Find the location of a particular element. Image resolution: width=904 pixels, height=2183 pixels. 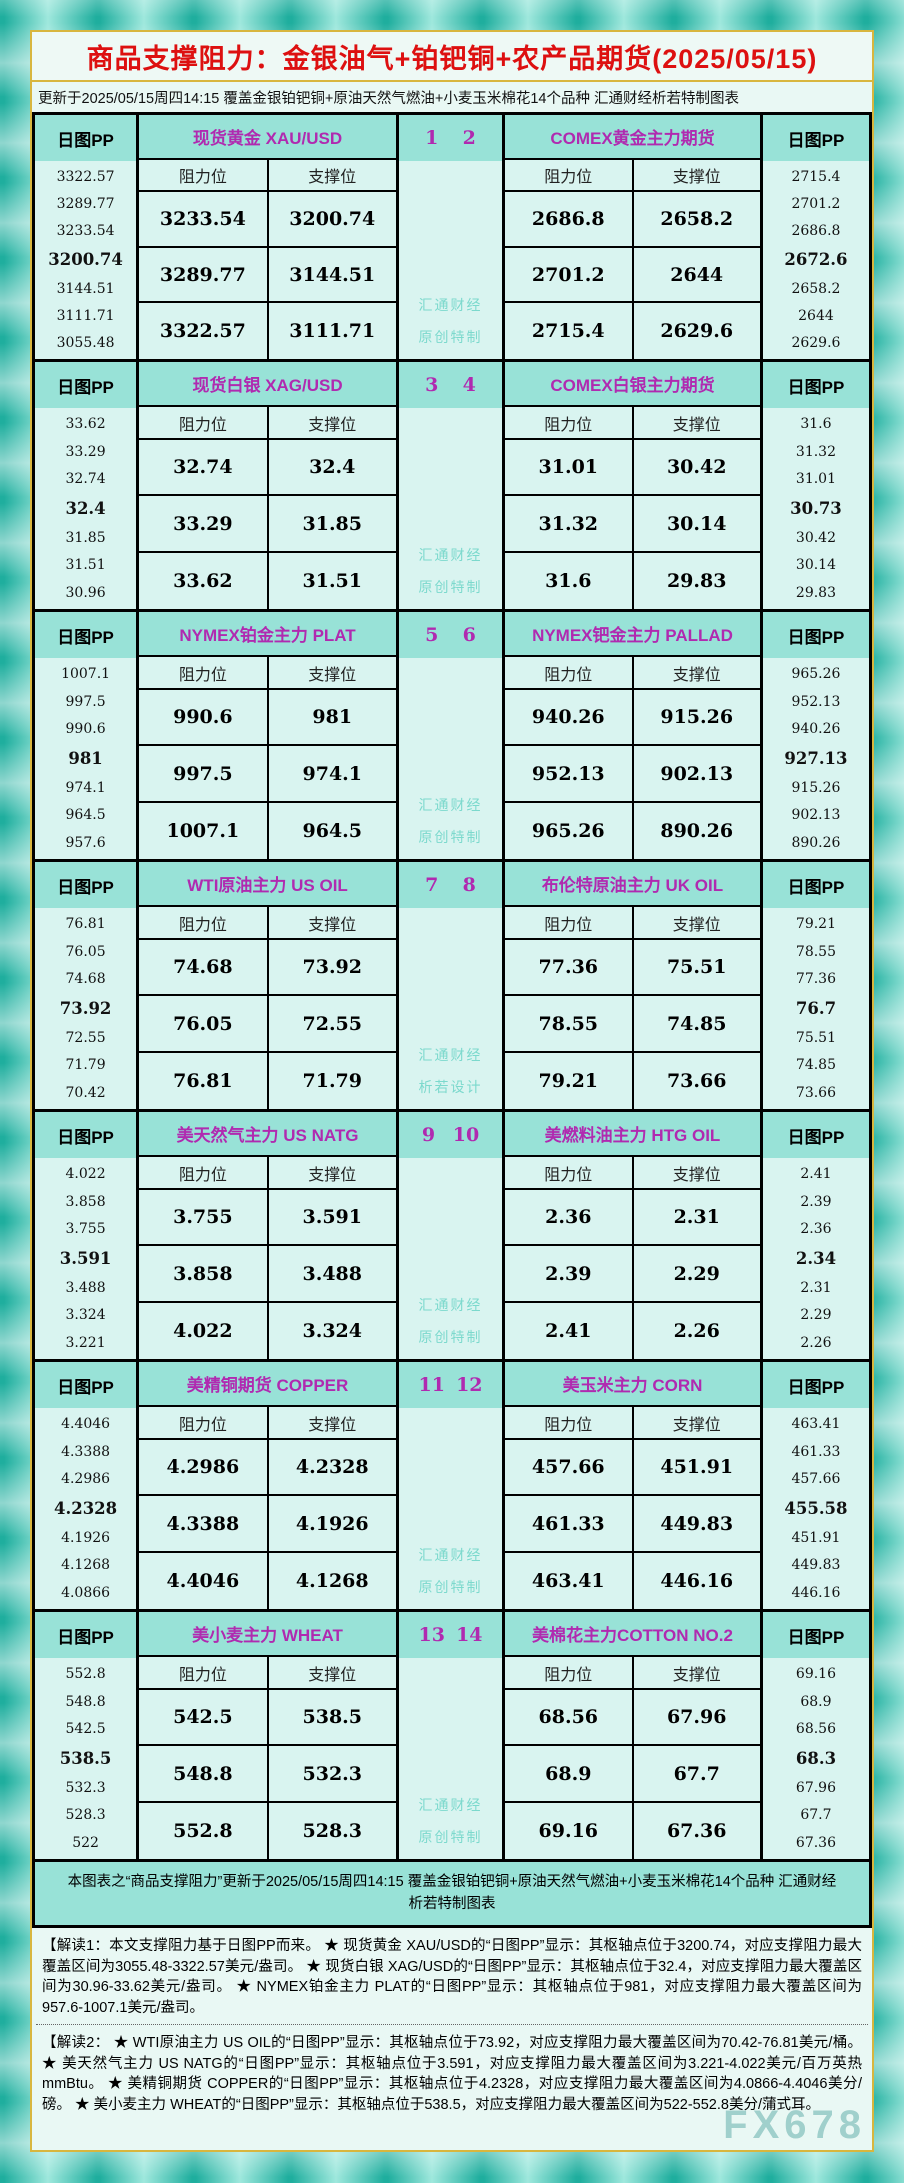

support-value: 2.26 is located at coordinates (696, 1330).